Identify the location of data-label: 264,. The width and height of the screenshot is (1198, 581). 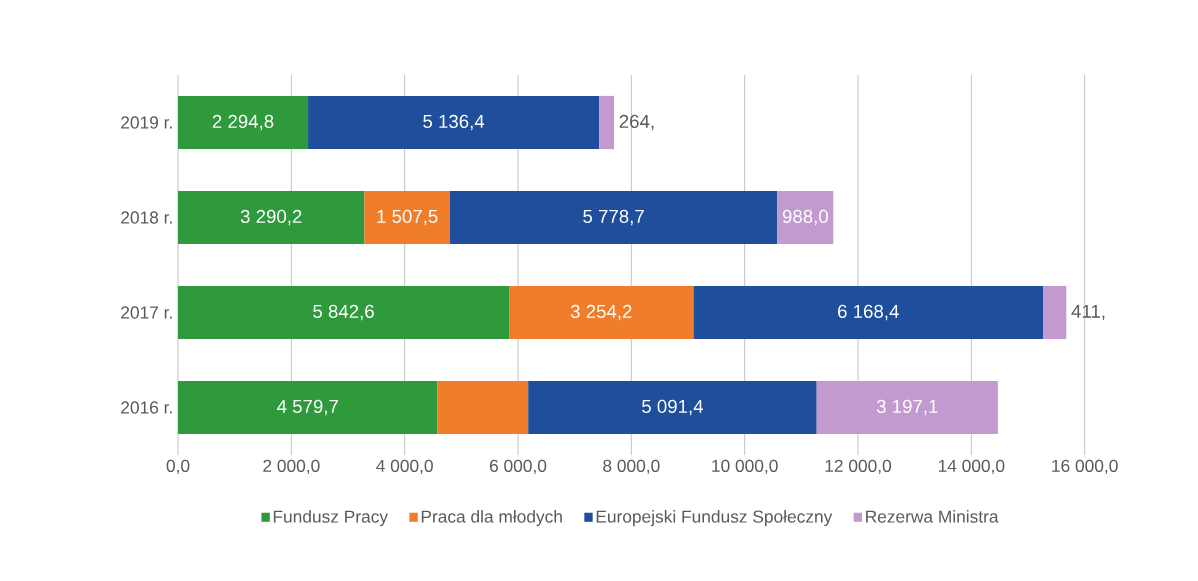
(636, 122).